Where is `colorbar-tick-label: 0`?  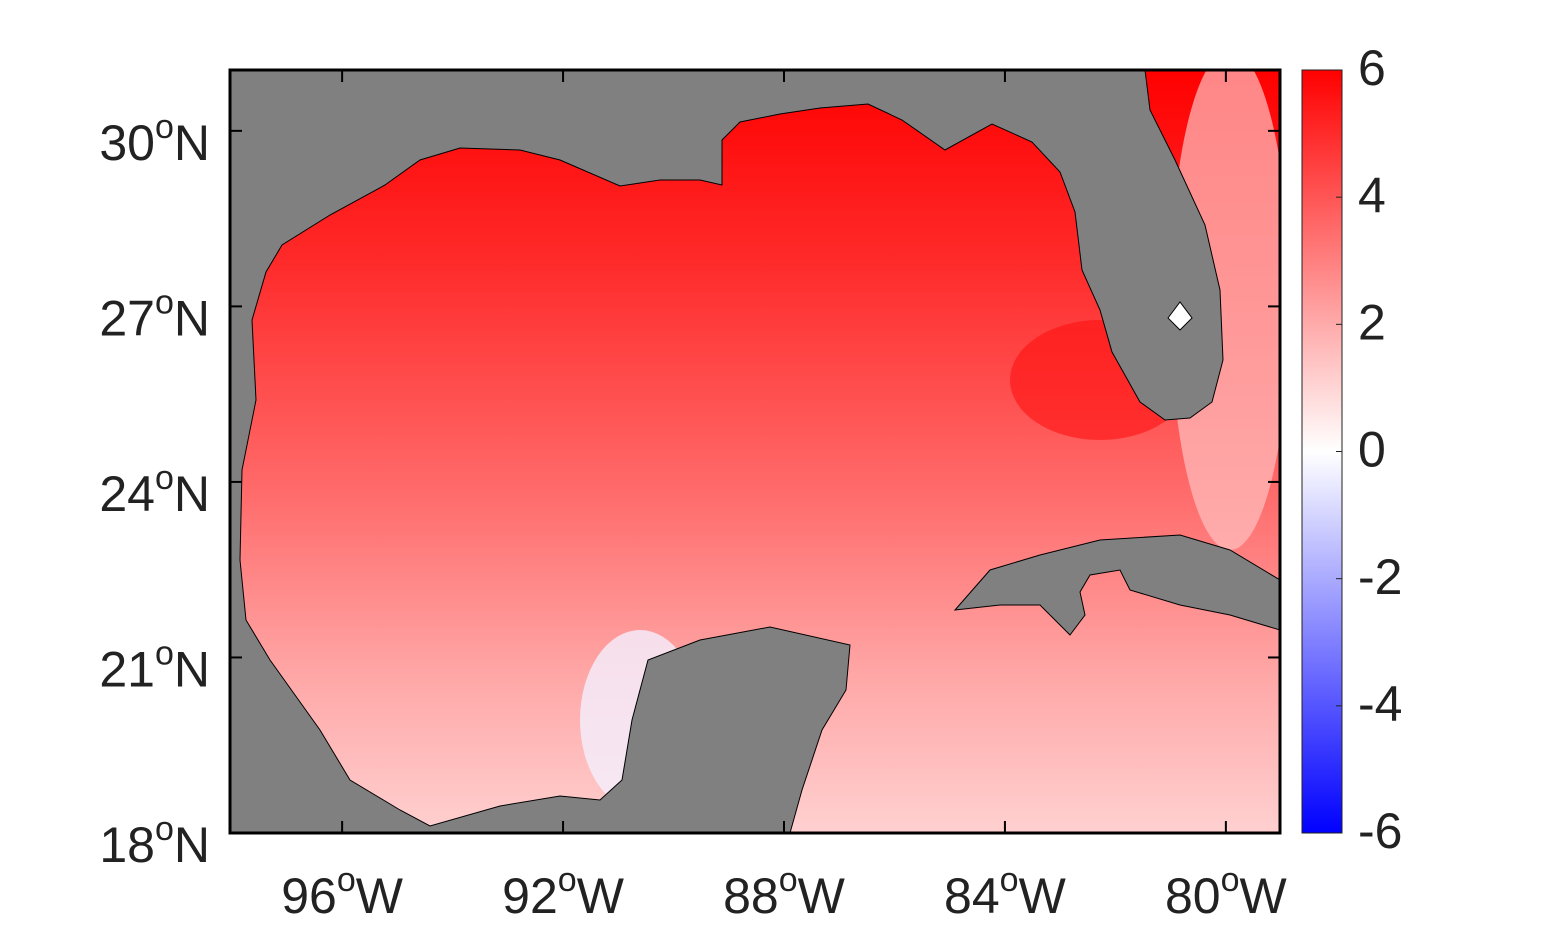
colorbar-tick-label: 0 is located at coordinates (1372, 450).